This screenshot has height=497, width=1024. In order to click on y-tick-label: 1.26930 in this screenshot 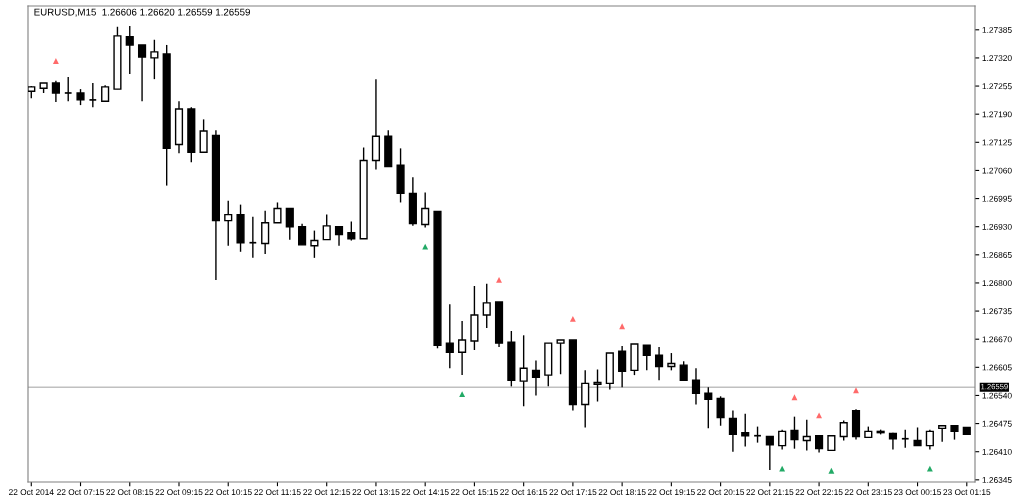, I will do `click(997, 226)`.